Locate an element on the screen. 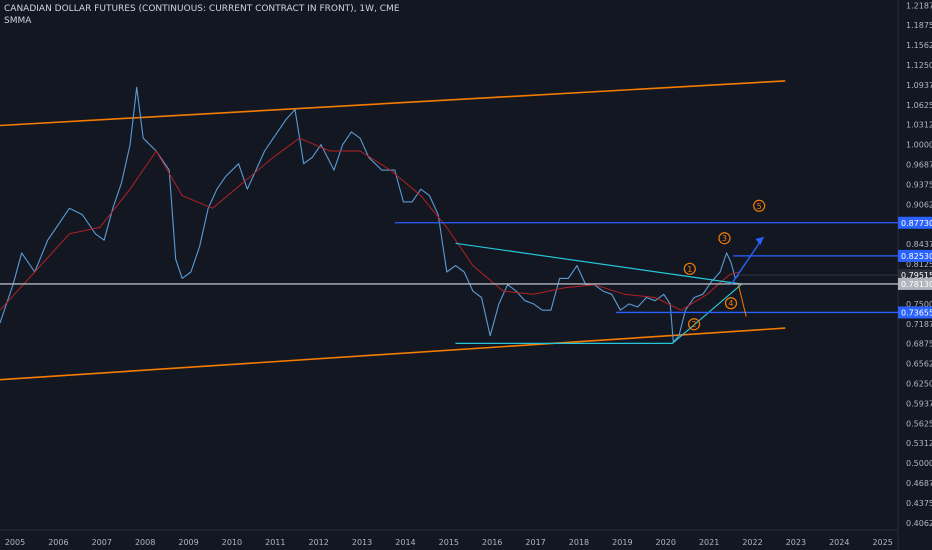  x-tick-label: 2018 is located at coordinates (579, 542).